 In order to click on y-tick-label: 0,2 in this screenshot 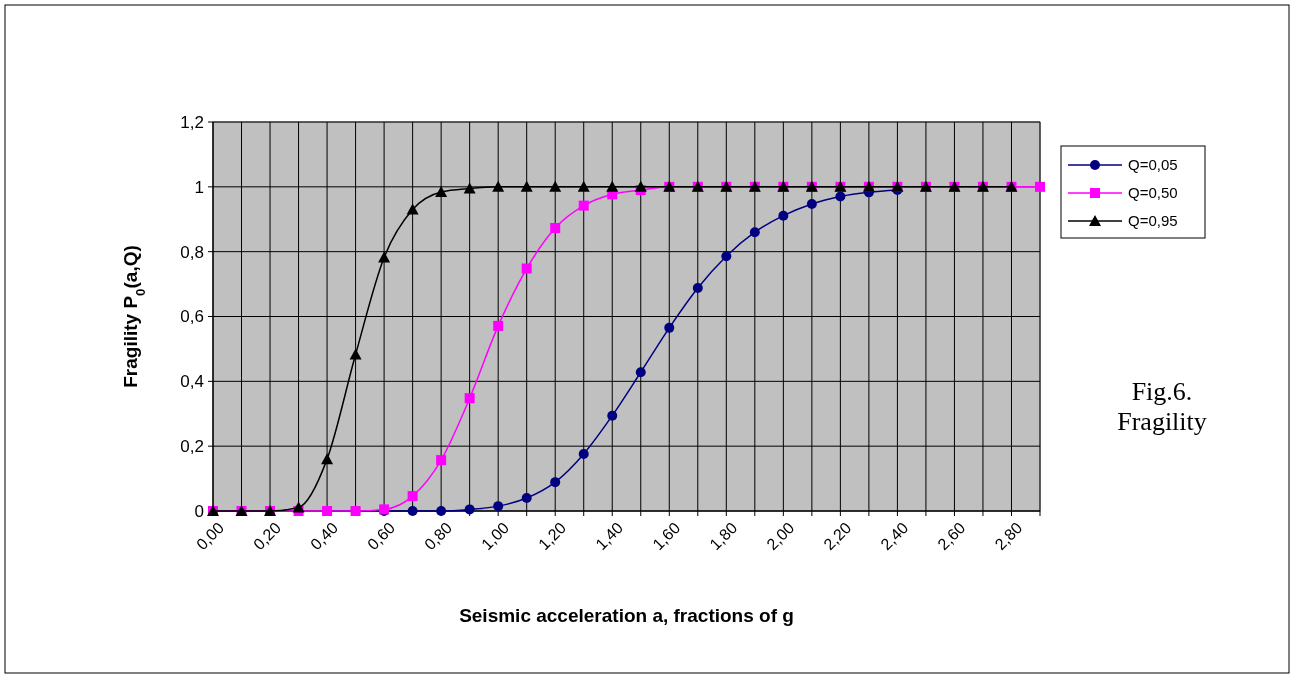, I will do `click(192, 447)`.